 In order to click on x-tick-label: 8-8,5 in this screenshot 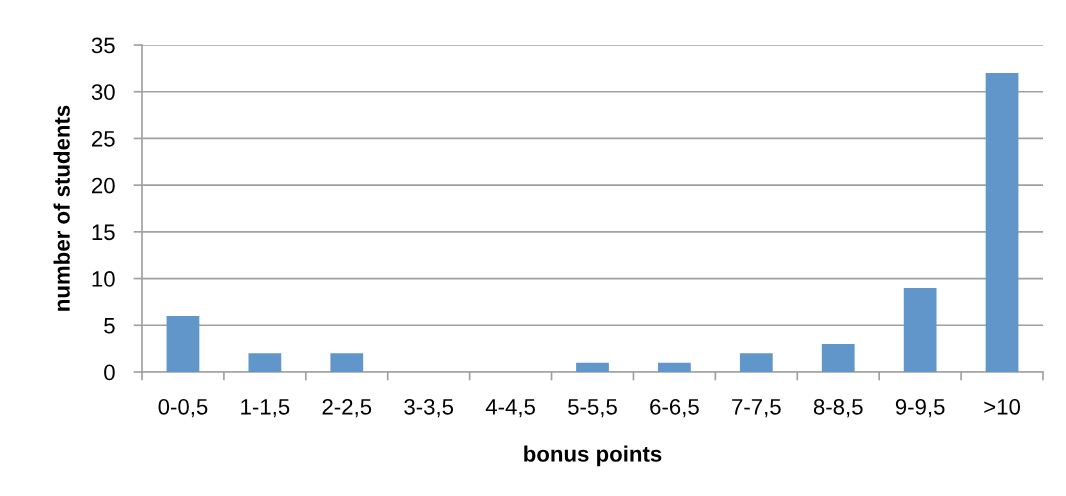, I will do `click(838, 408)`.